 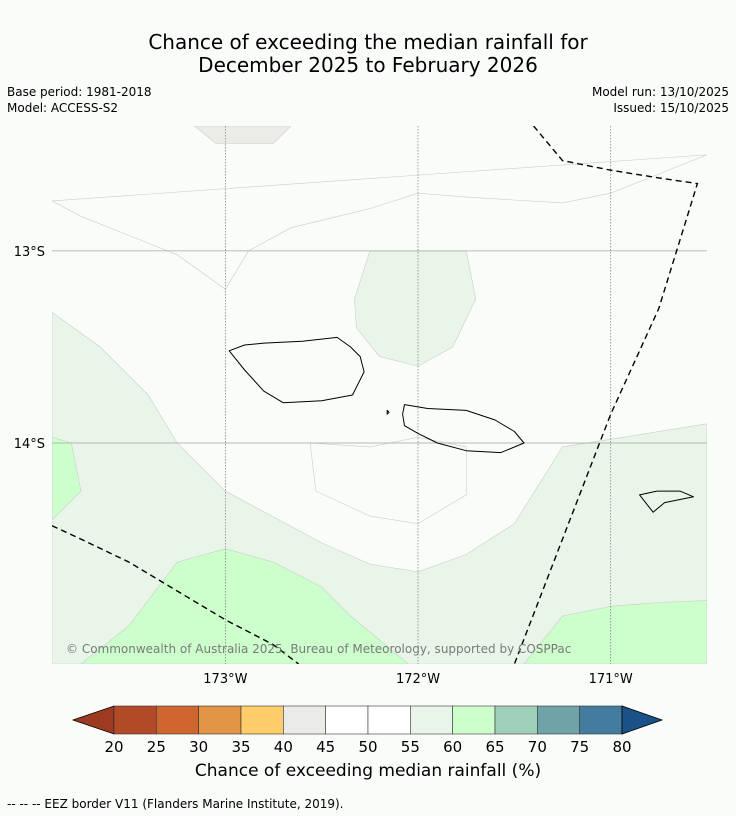 What do you see at coordinates (283, 747) in the screenshot?
I see `colorbar-tick-label: 40` at bounding box center [283, 747].